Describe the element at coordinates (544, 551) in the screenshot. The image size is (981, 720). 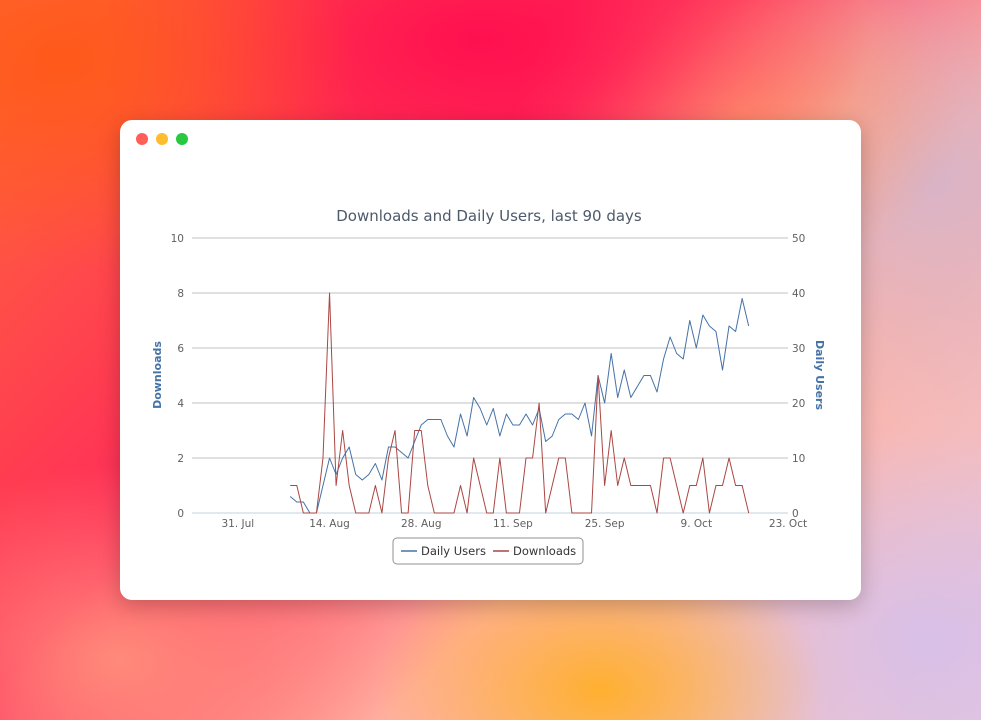
I see `legend-label-downloads: Downloads` at that location.